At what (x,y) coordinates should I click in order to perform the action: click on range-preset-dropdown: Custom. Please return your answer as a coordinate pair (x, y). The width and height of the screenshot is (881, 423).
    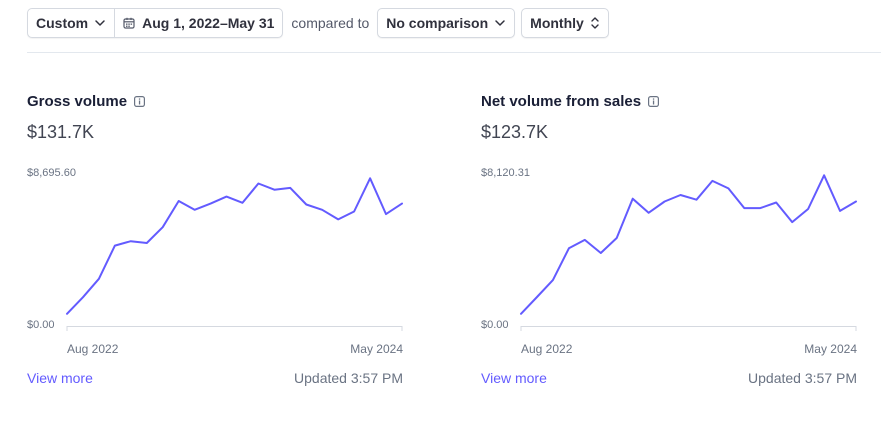
    Looking at the image, I should click on (71, 23).